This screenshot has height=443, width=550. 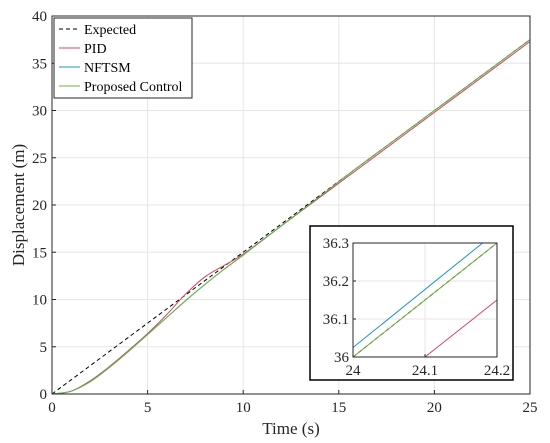 What do you see at coordinates (39, 17) in the screenshot?
I see `y-tick-label: 40` at bounding box center [39, 17].